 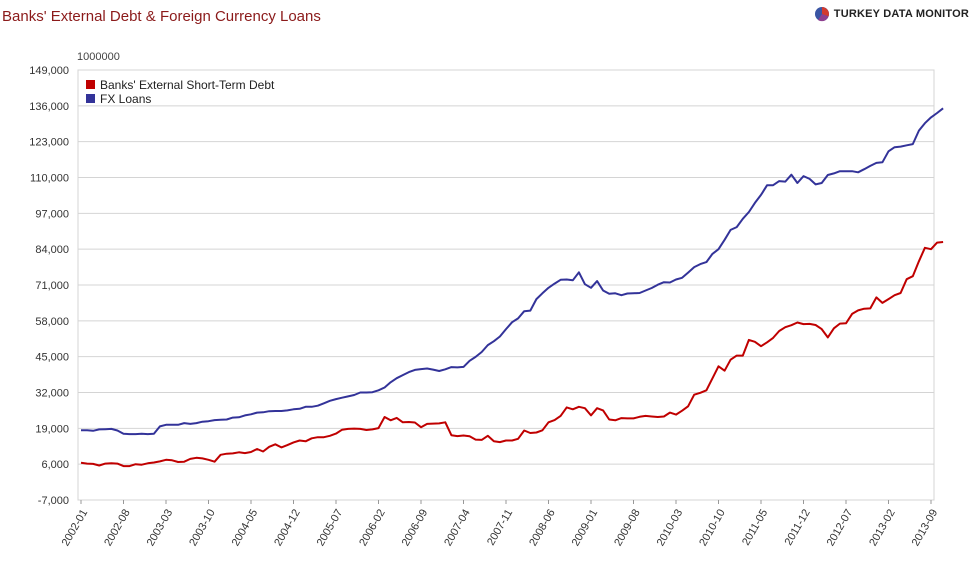 What do you see at coordinates (52, 322) in the screenshot?
I see `y-tick-label: 58,000` at bounding box center [52, 322].